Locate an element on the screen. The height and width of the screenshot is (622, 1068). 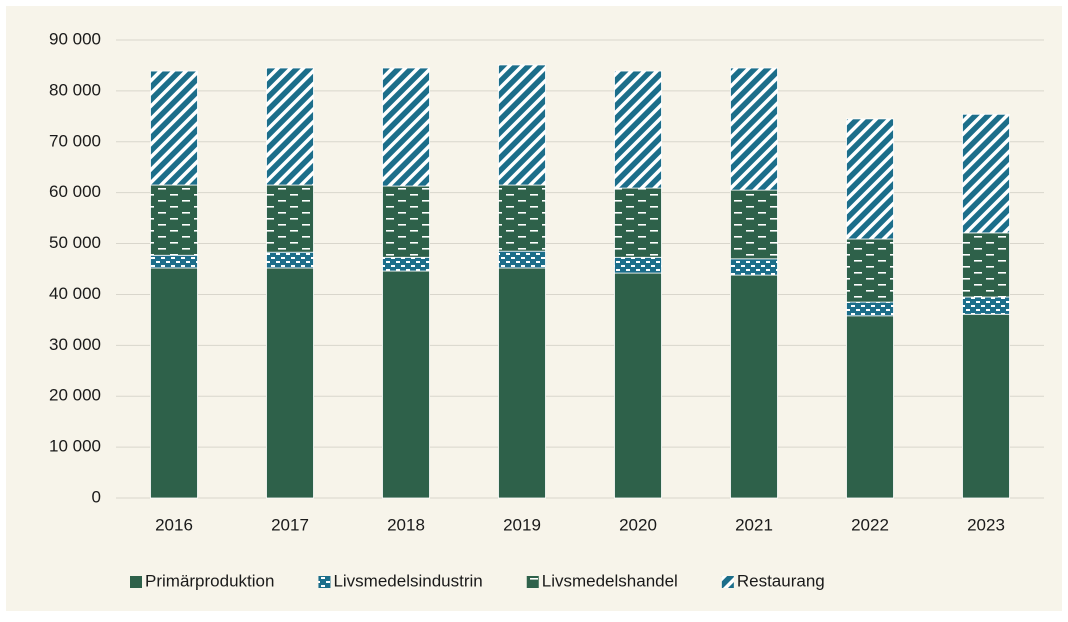
y-tick-label: 40 000 is located at coordinates (75, 293).